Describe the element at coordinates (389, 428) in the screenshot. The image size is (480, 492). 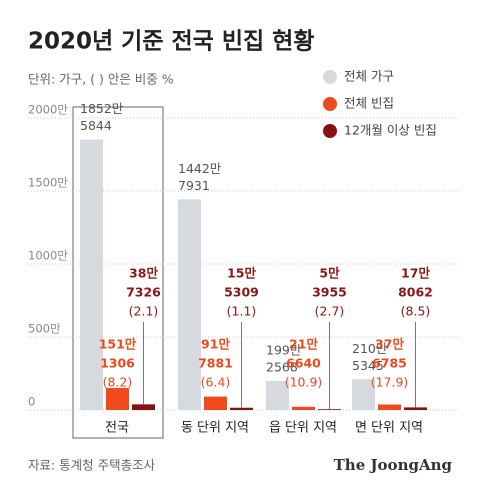
I see `x-tick-label: 면 단위 지역` at that location.